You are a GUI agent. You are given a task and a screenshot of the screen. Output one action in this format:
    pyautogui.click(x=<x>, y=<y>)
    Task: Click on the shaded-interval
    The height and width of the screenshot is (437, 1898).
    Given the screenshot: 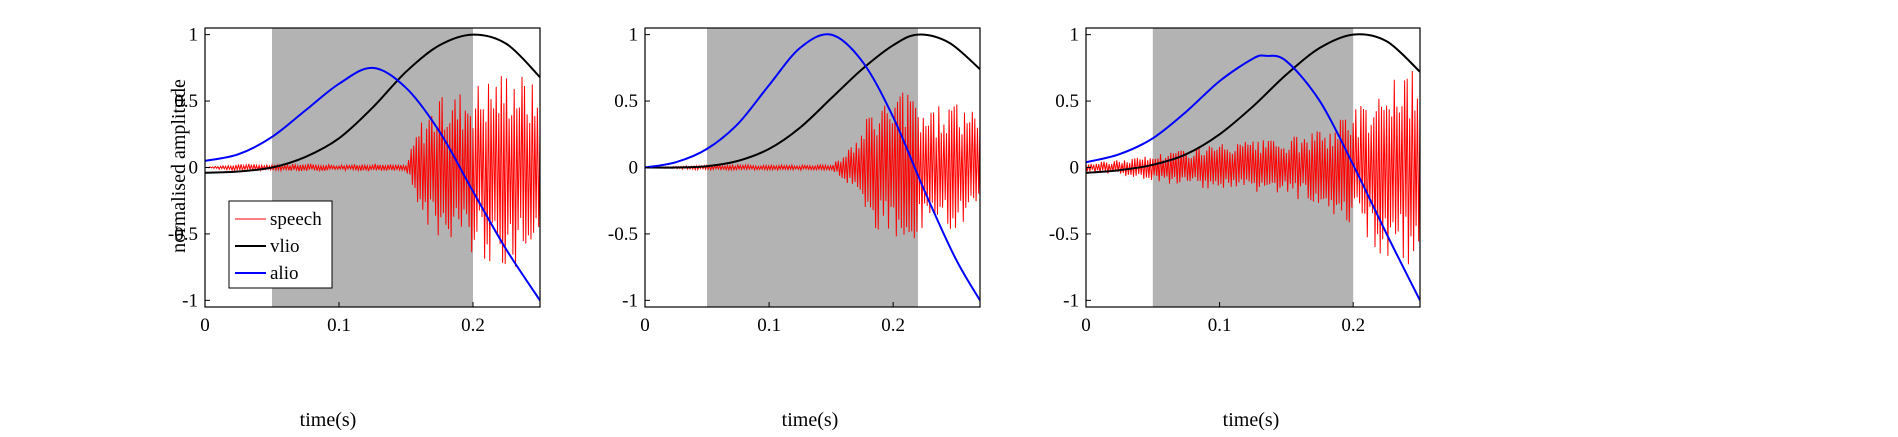 What is the action you would take?
    pyautogui.click(x=1253, y=167)
    